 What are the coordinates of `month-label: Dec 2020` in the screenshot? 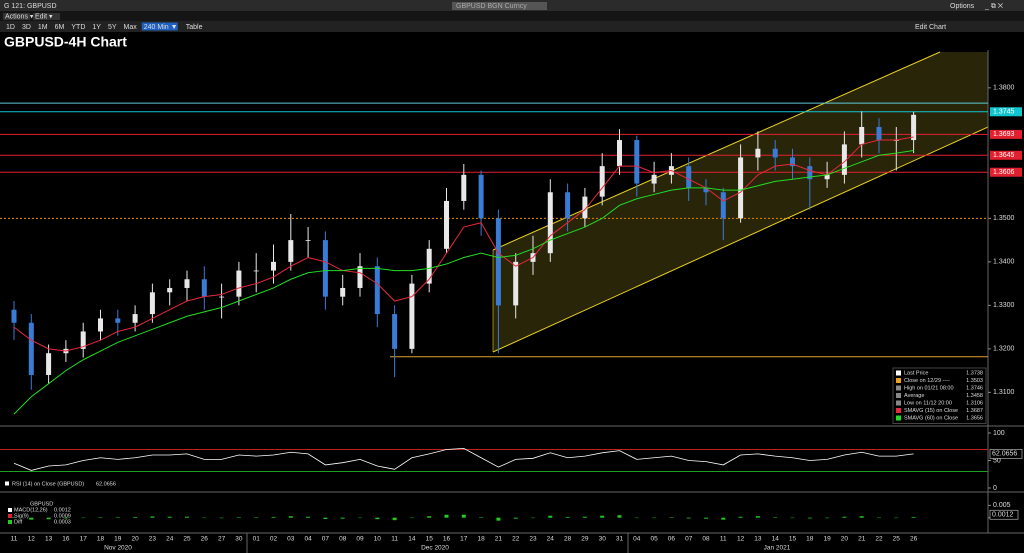 It's located at (435, 548).